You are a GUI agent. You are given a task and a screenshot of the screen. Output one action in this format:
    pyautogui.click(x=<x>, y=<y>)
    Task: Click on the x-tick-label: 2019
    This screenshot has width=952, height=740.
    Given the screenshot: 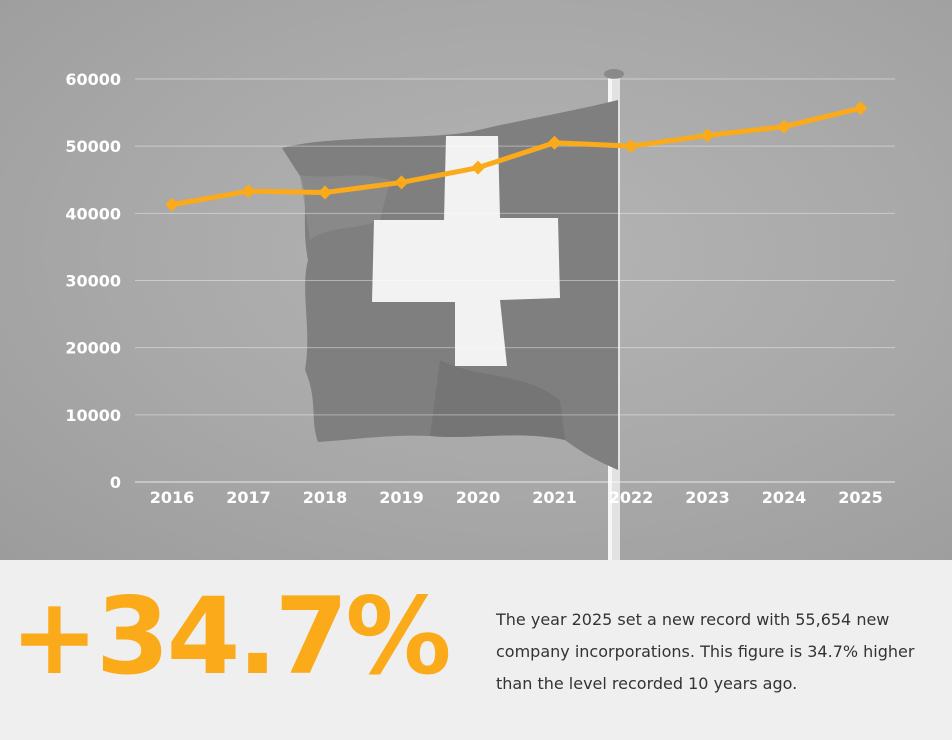 What is the action you would take?
    pyautogui.click(x=401, y=497)
    